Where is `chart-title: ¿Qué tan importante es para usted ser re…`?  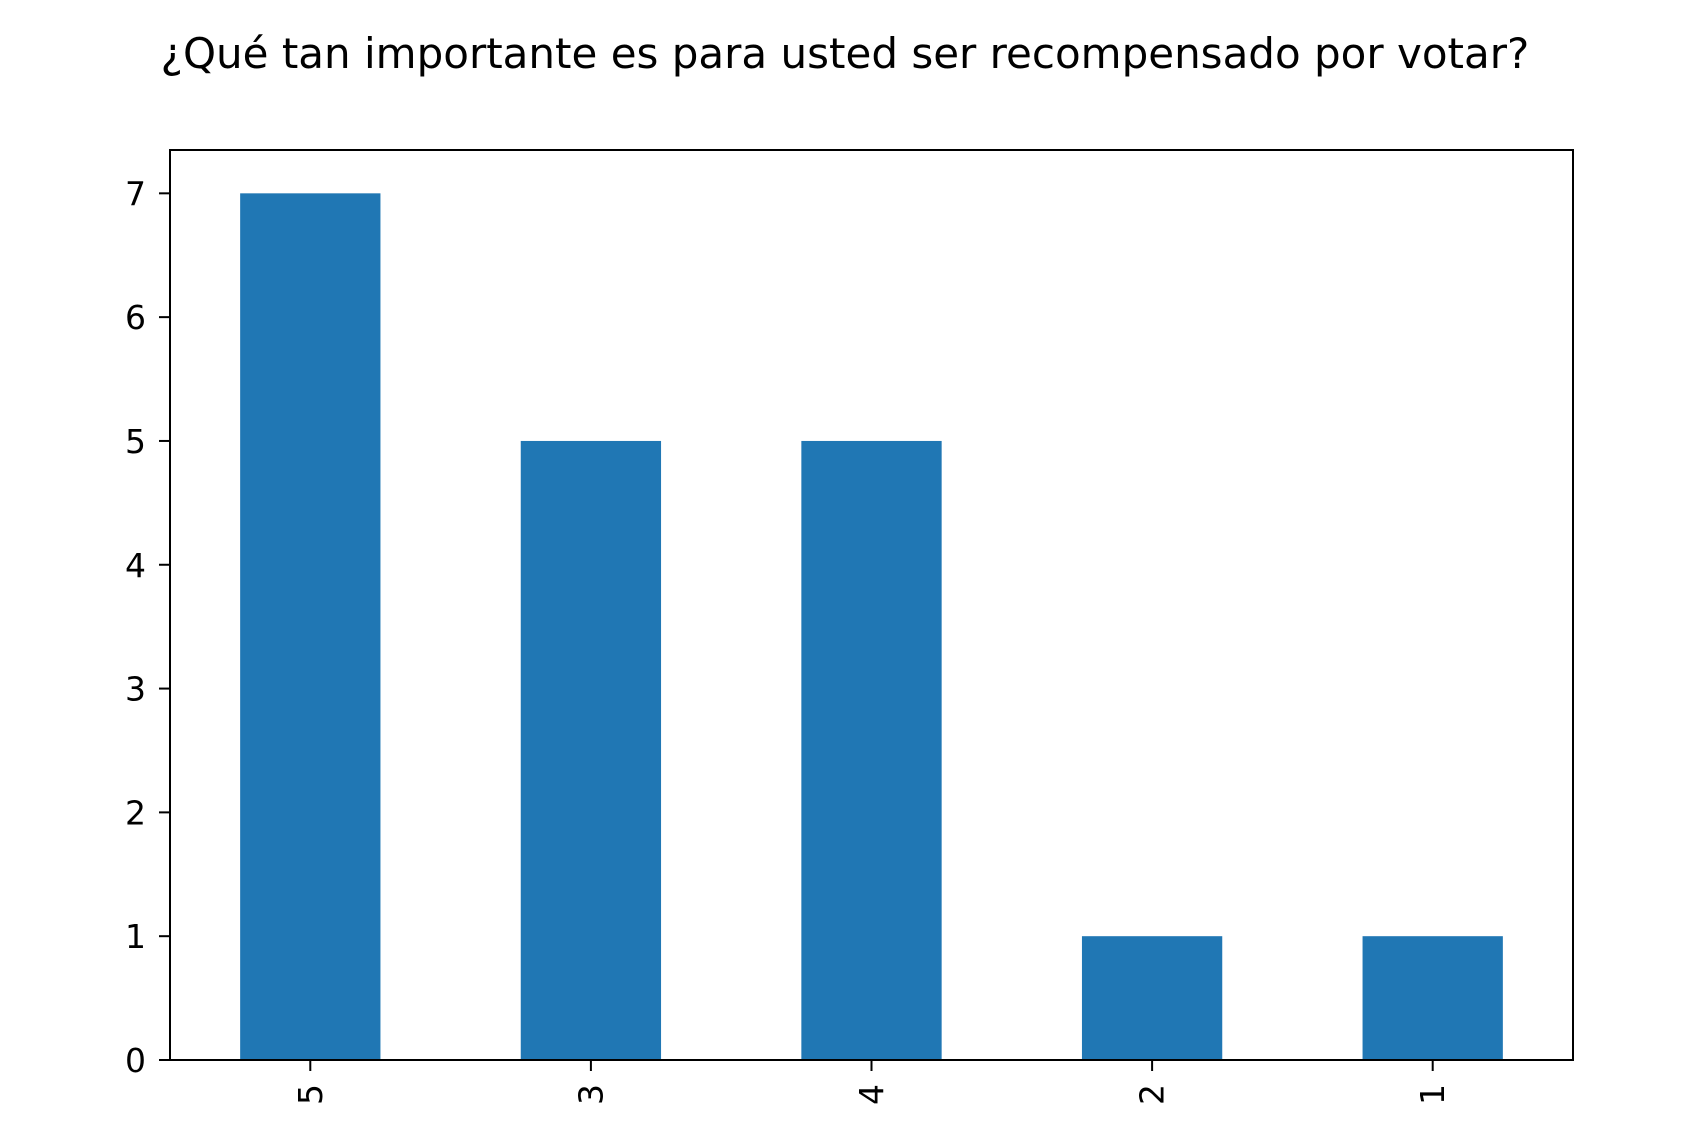
chart-title: ¿Qué tan importante es para usted ser re… is located at coordinates (845, 53).